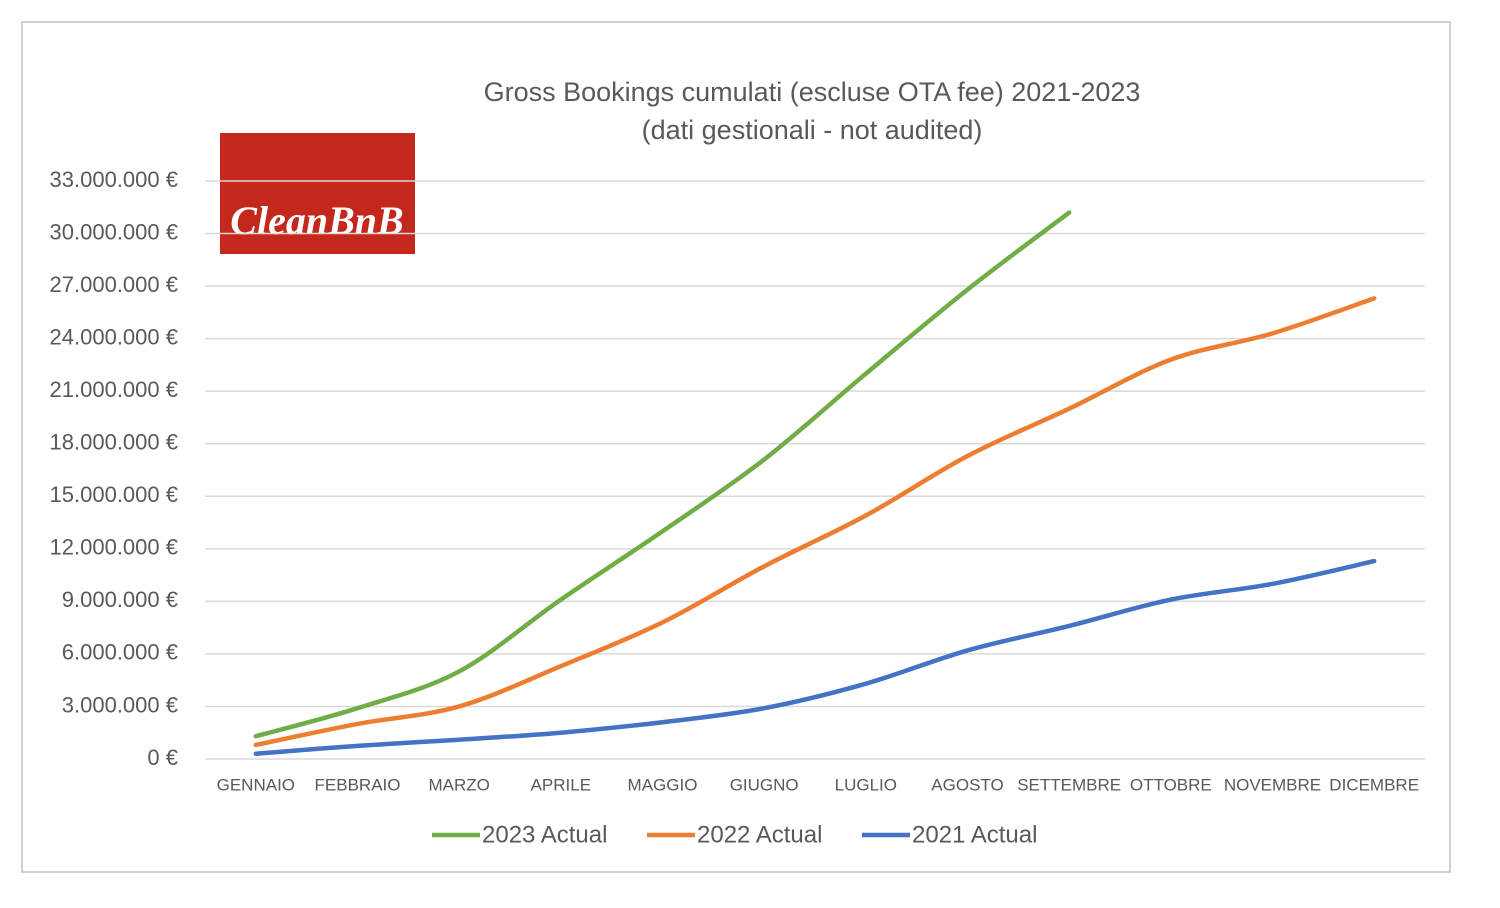  I want to click on chart-subtitle: (dati gestionali - not audited), so click(812, 130).